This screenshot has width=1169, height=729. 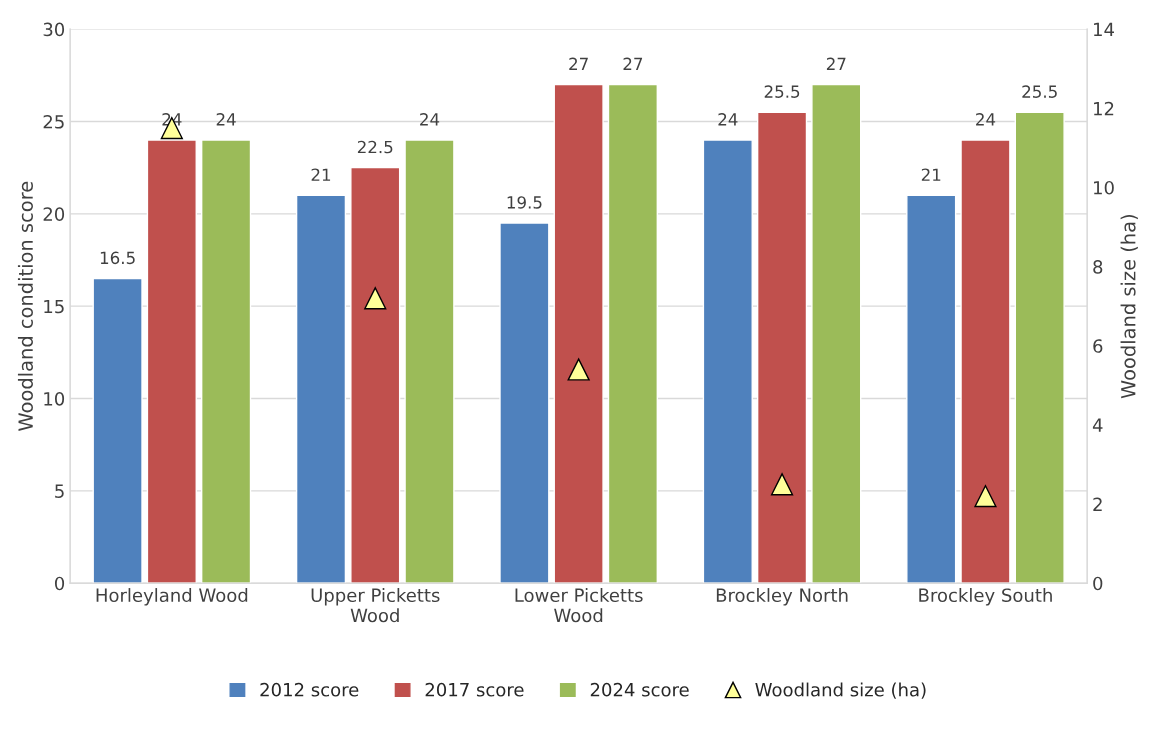 What do you see at coordinates (172, 597) in the screenshot?
I see `x-tick-label: Horleyland Wood` at bounding box center [172, 597].